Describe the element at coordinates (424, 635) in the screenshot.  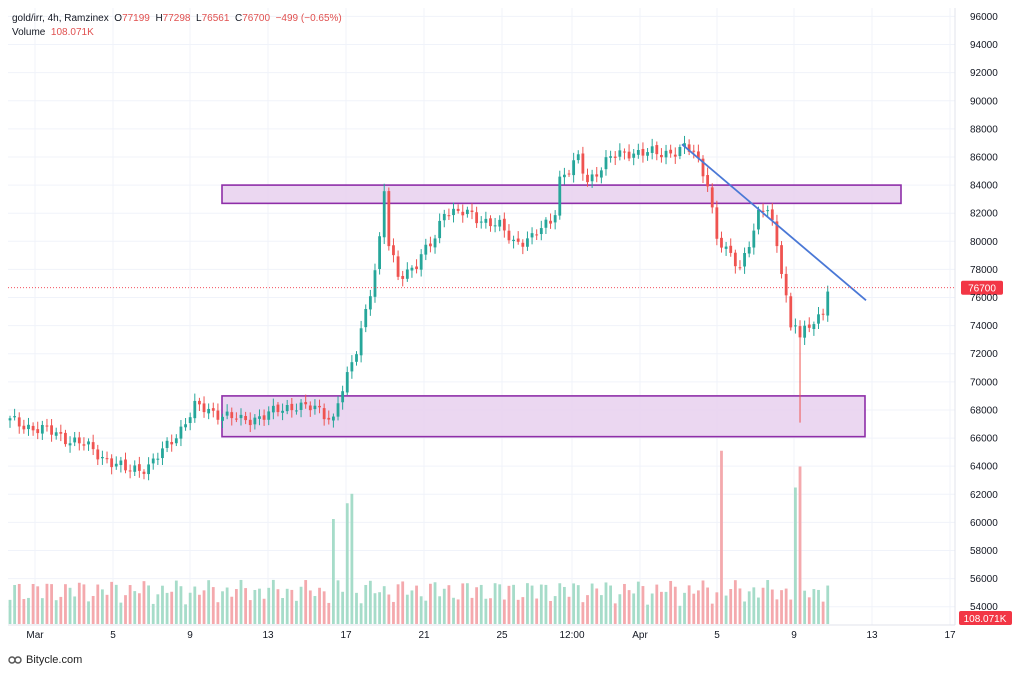
I see `x-tick-label: 21` at that location.